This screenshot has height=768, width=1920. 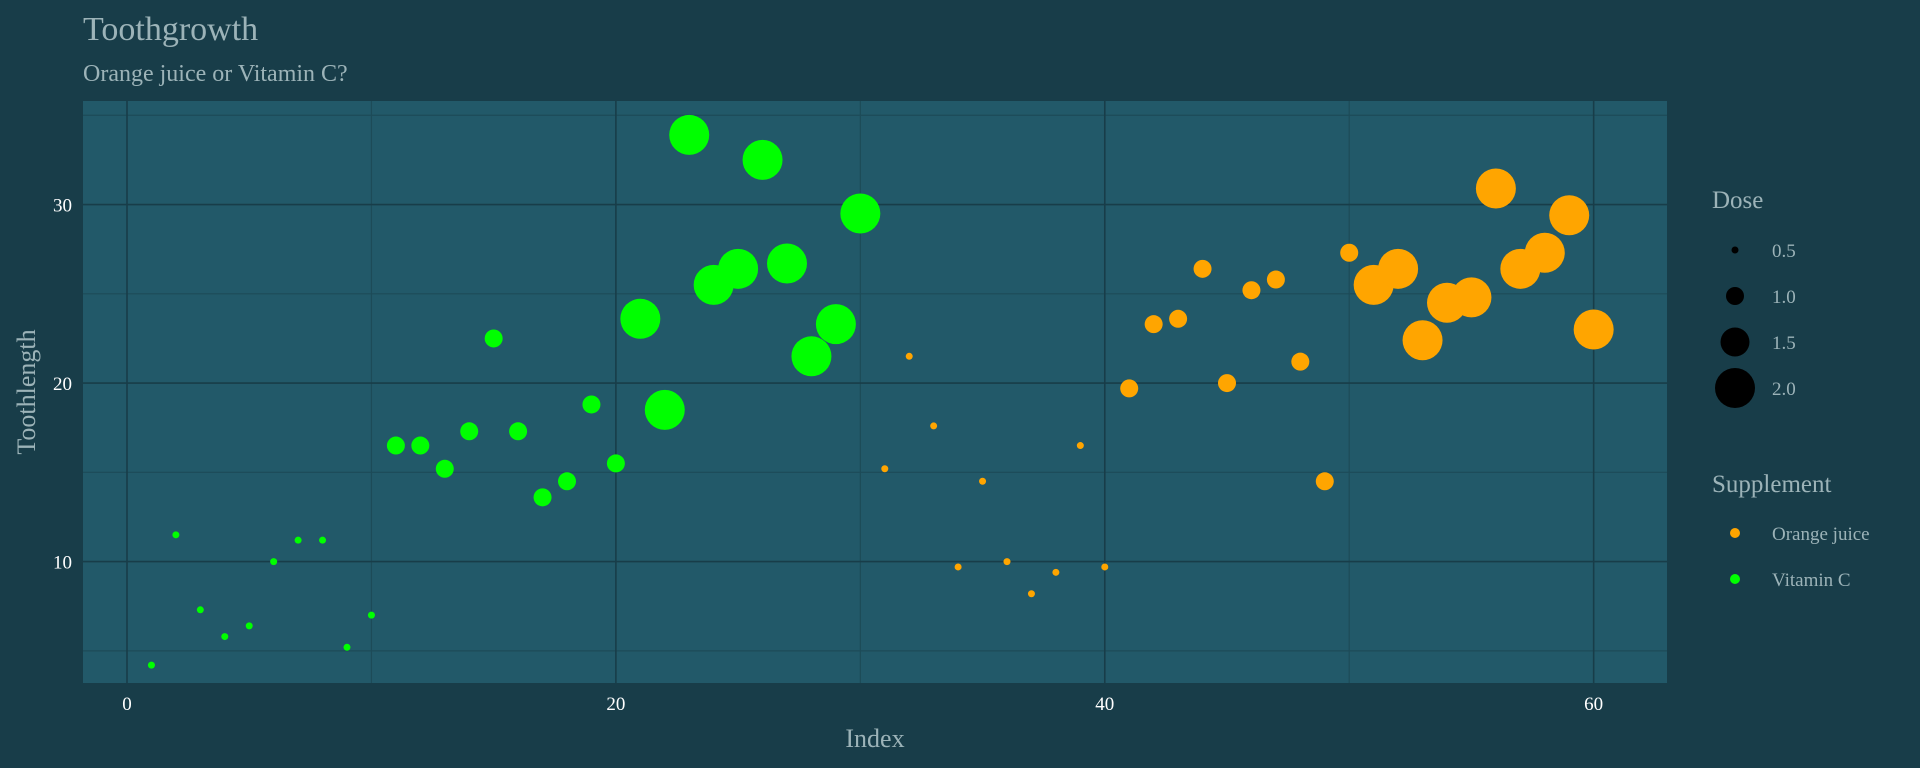 What do you see at coordinates (1771, 484) in the screenshot?
I see `supplement-legend-title: Supplement` at bounding box center [1771, 484].